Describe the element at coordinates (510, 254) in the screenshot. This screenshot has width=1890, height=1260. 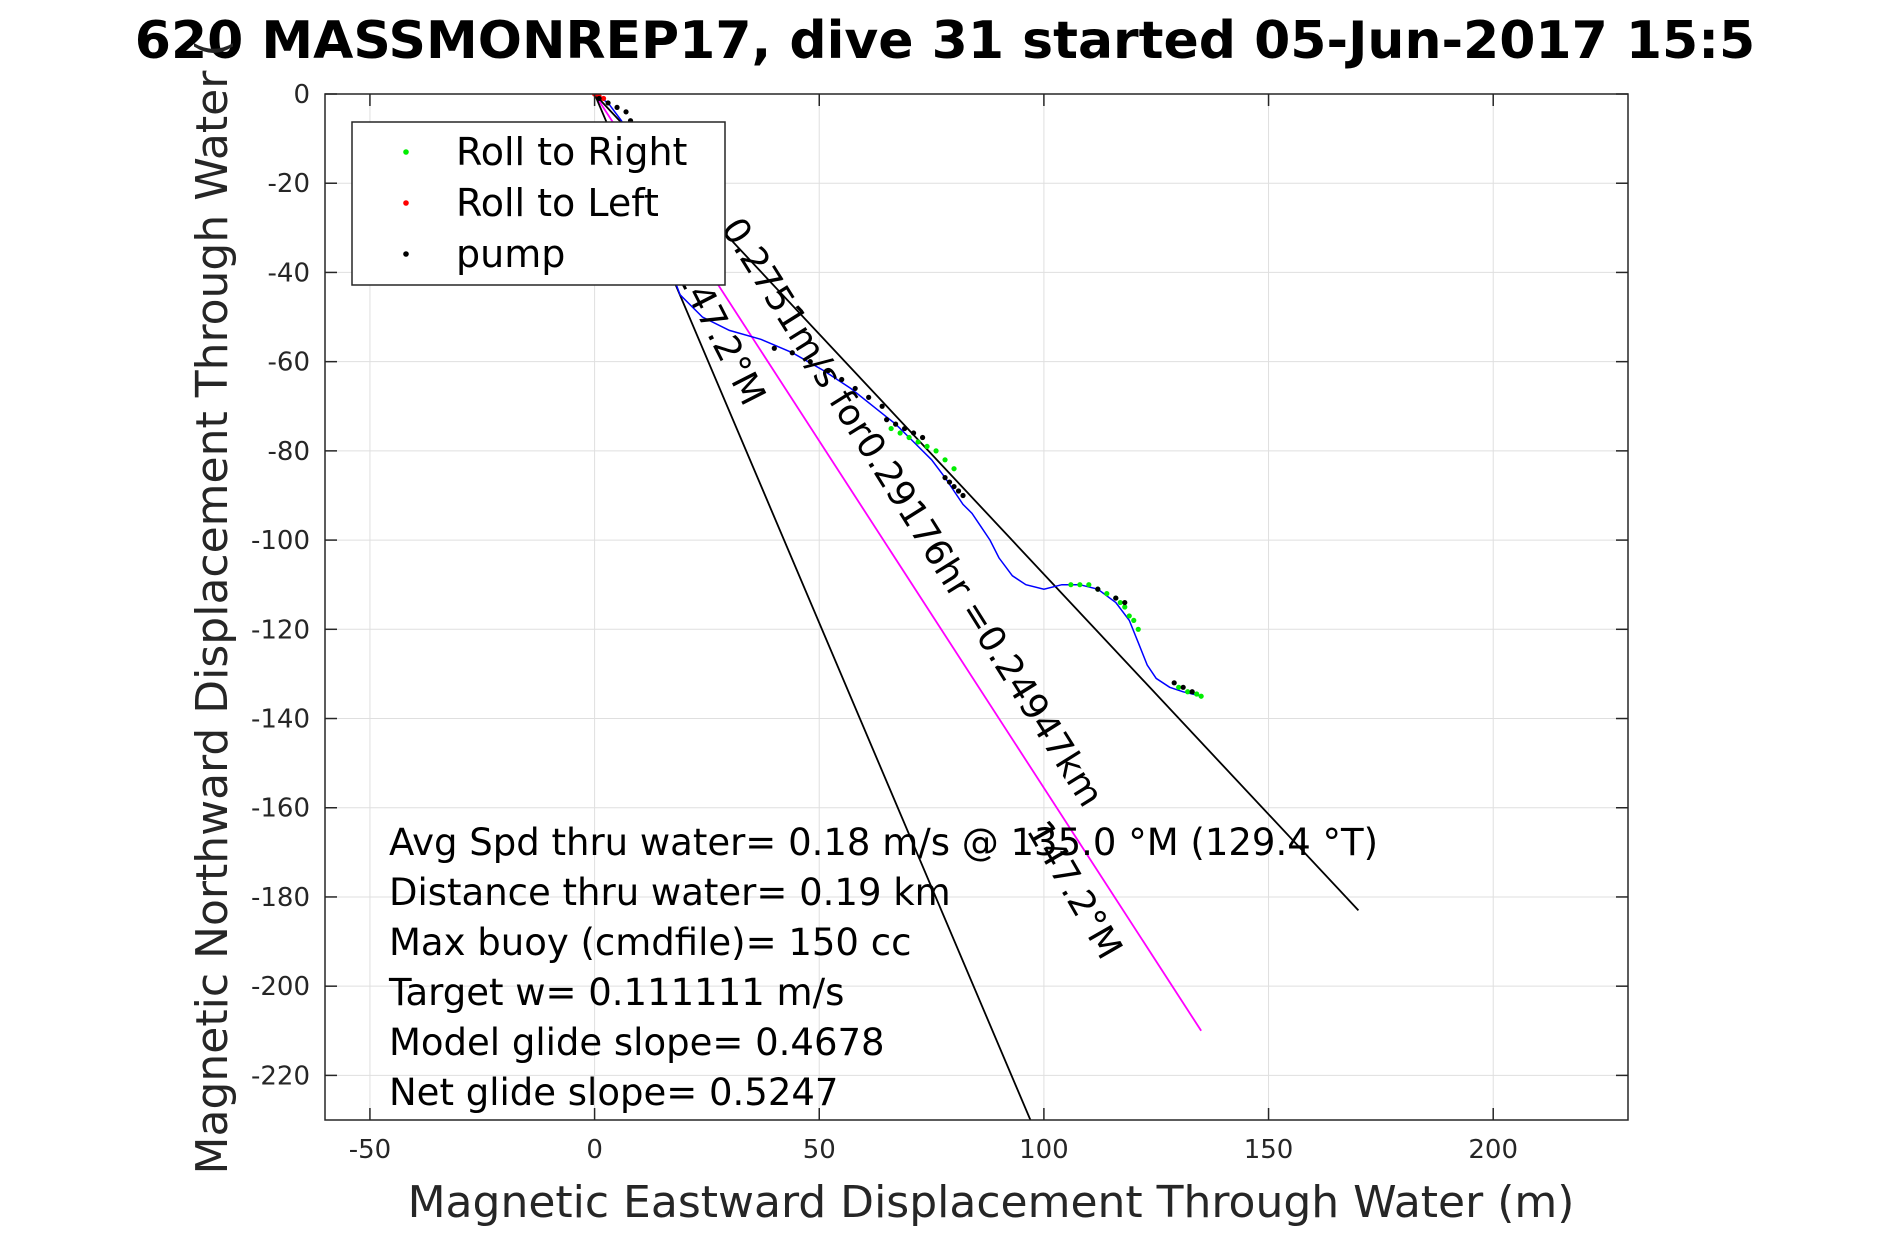
I see `legend-label: pump` at that location.